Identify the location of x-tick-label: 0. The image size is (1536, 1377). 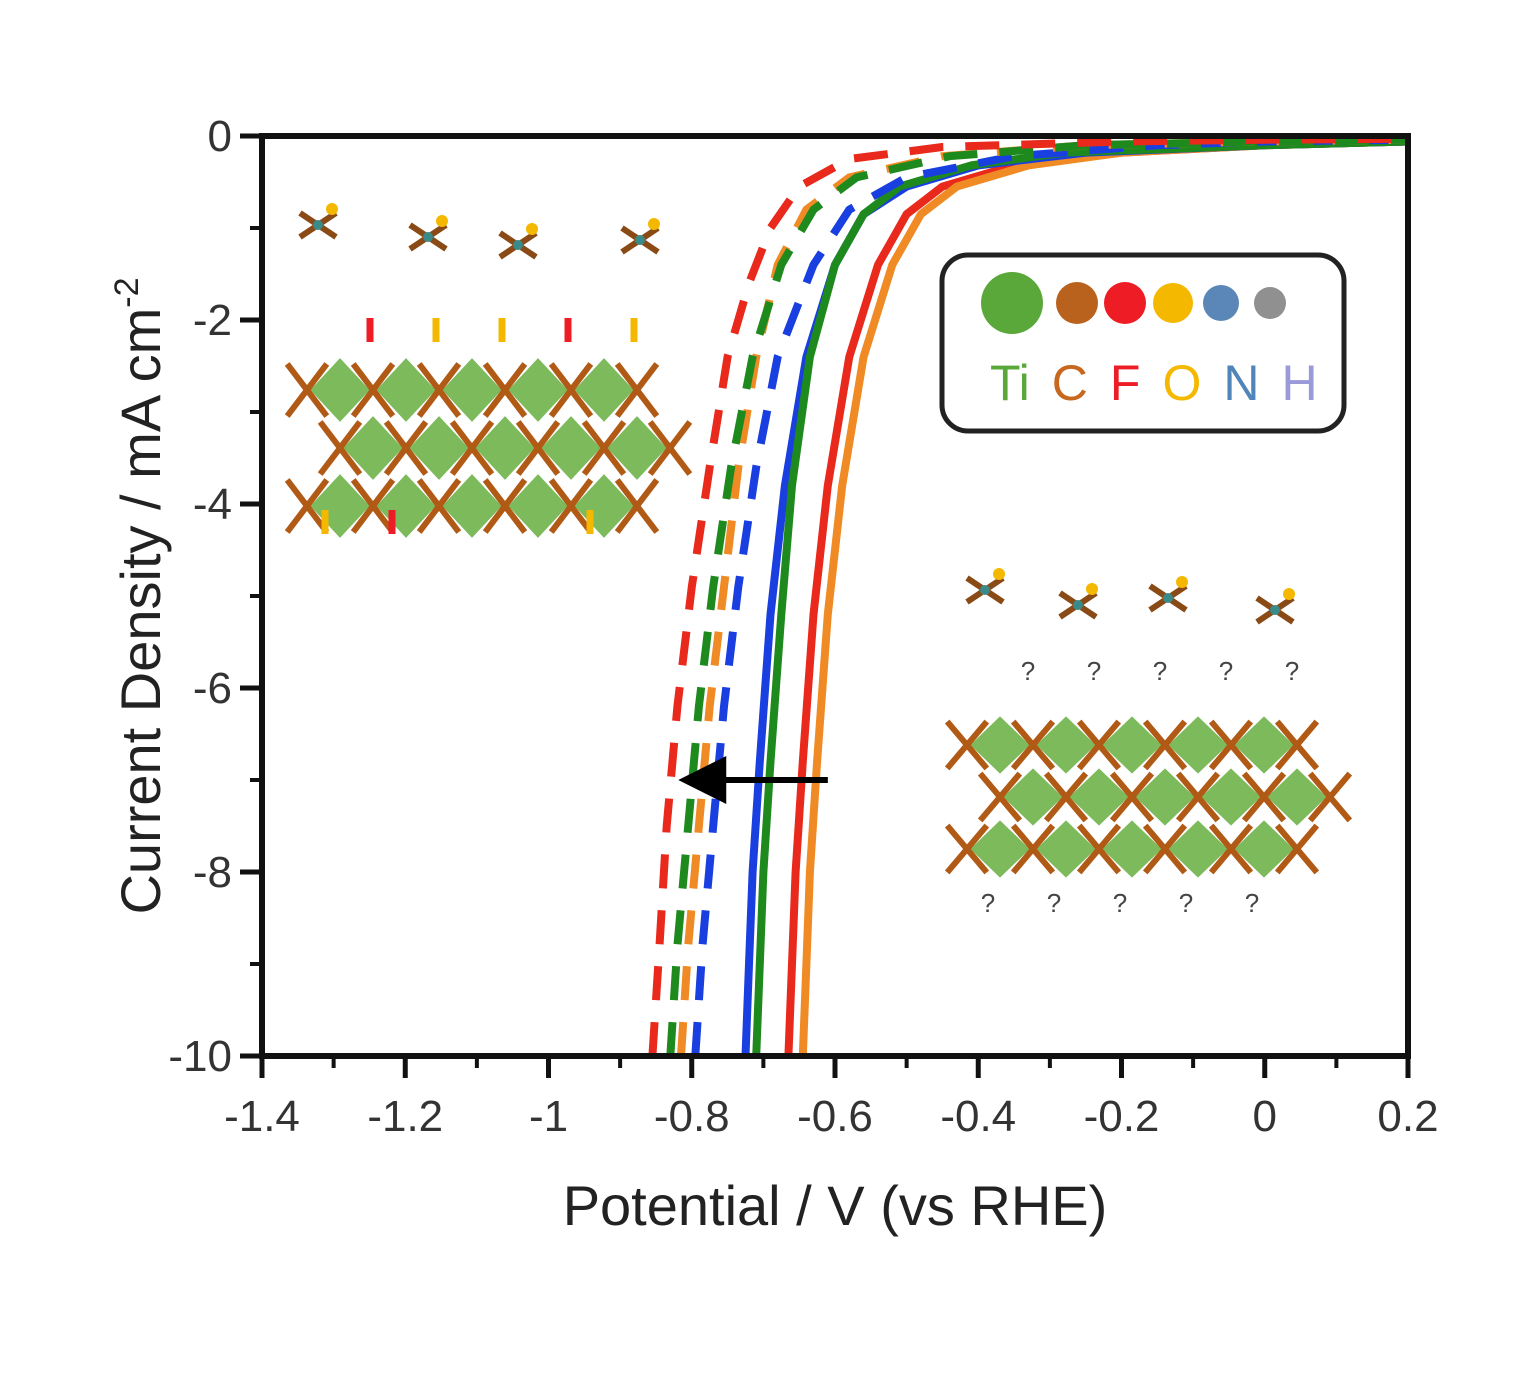
(1265, 1116).